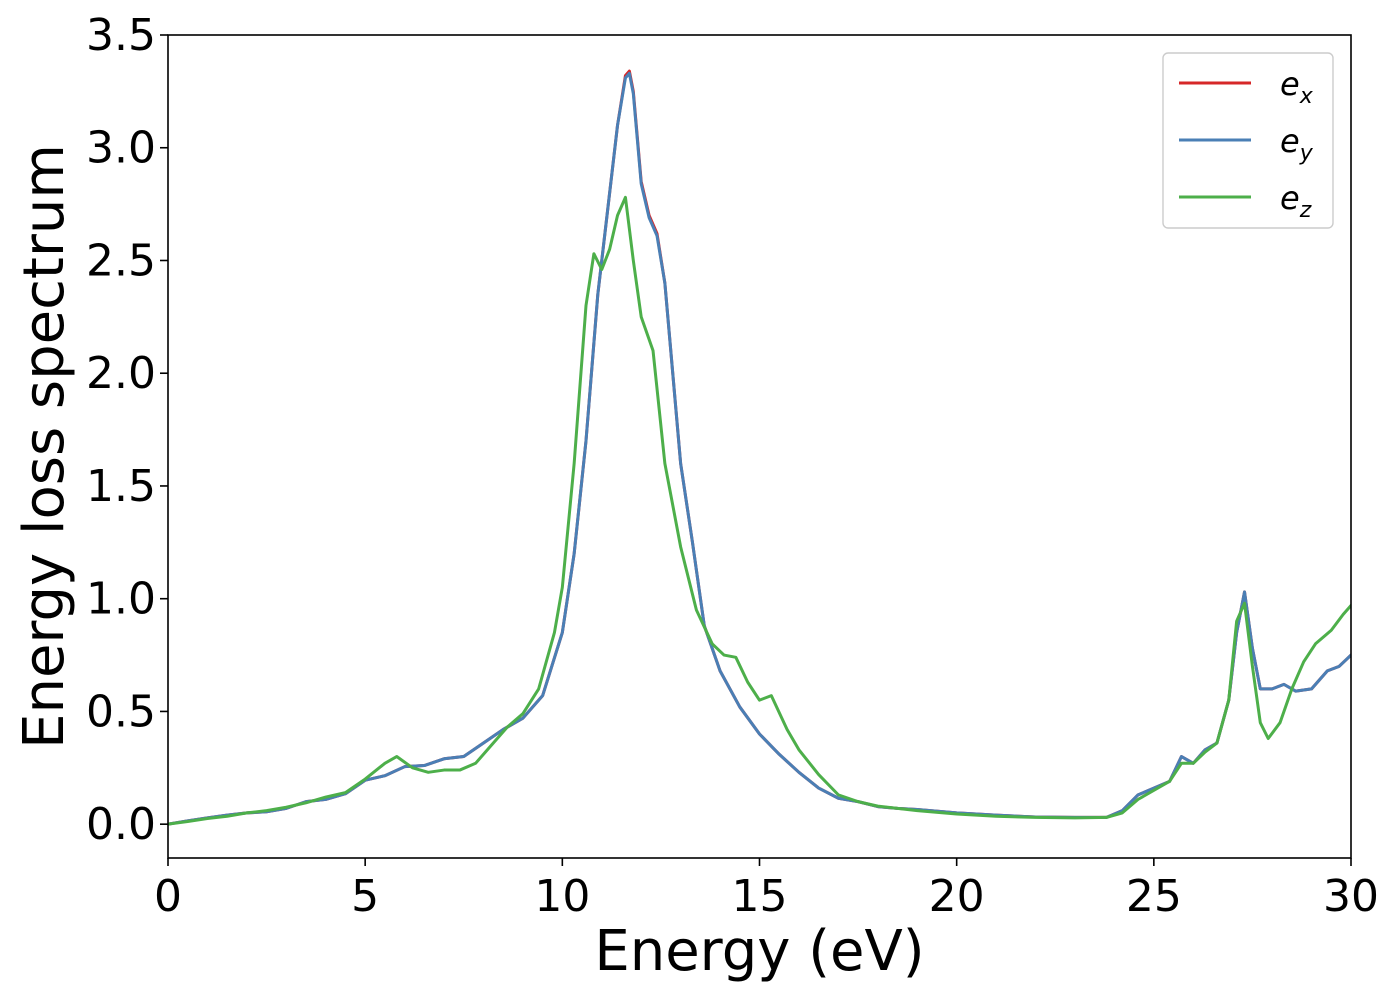 The width and height of the screenshot is (1400, 1000). What do you see at coordinates (1351, 896) in the screenshot?
I see `x-tick-label: 30` at bounding box center [1351, 896].